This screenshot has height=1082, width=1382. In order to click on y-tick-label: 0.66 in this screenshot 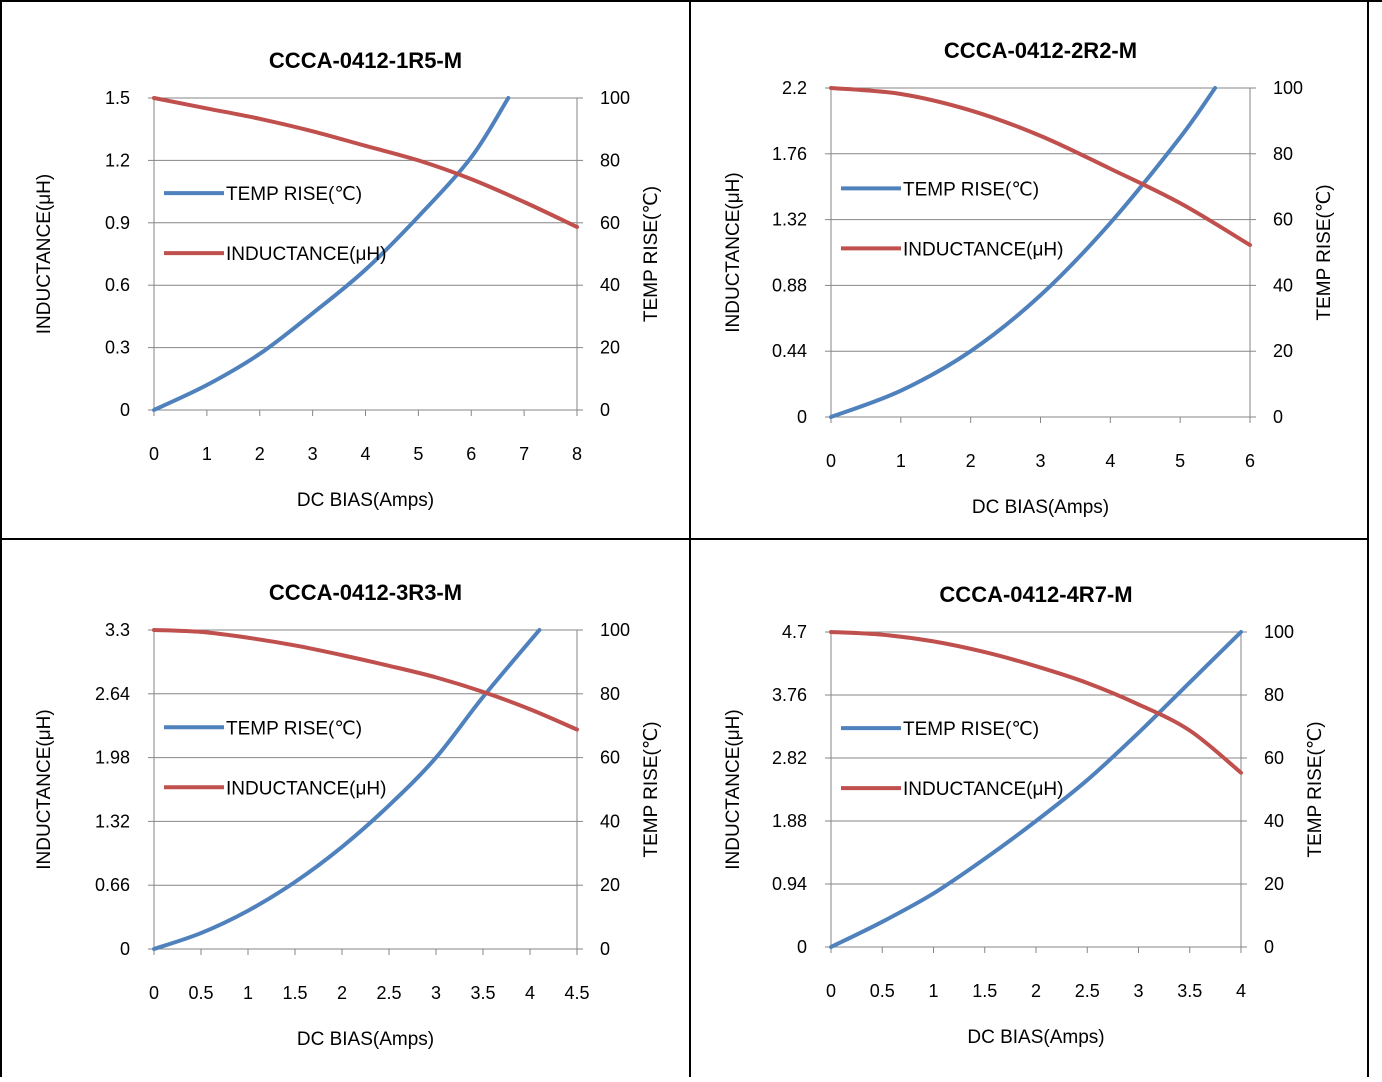, I will do `click(112, 885)`.